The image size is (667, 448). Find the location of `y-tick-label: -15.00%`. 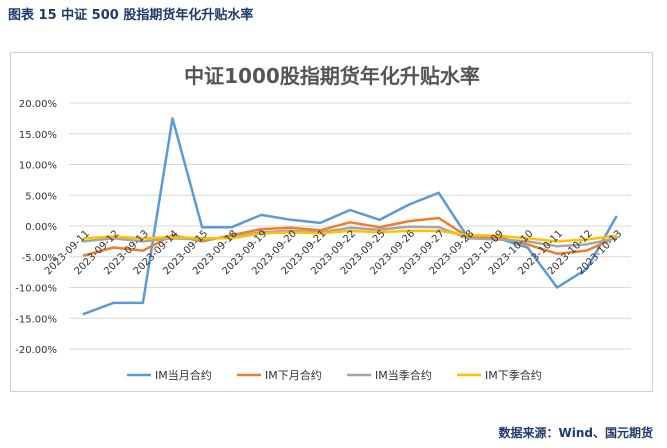

y-tick-label: -15.00% is located at coordinates (36, 319).